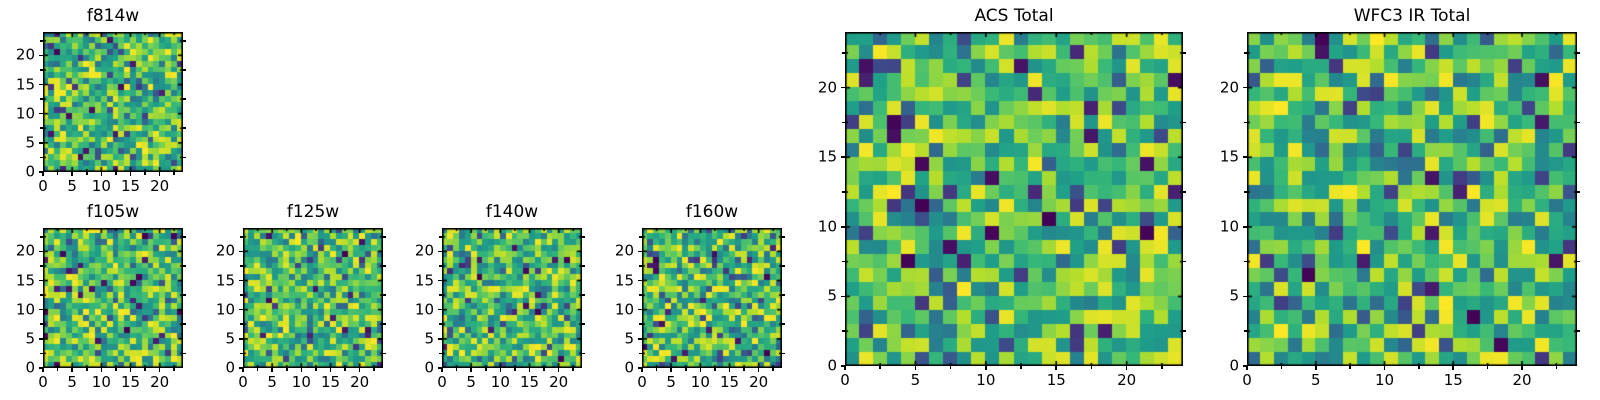 Image resolution: width=1600 pixels, height=400 pixels. Describe the element at coordinates (1014, 16) in the screenshot. I see `panel-title-acs_total: ACS Total` at that location.